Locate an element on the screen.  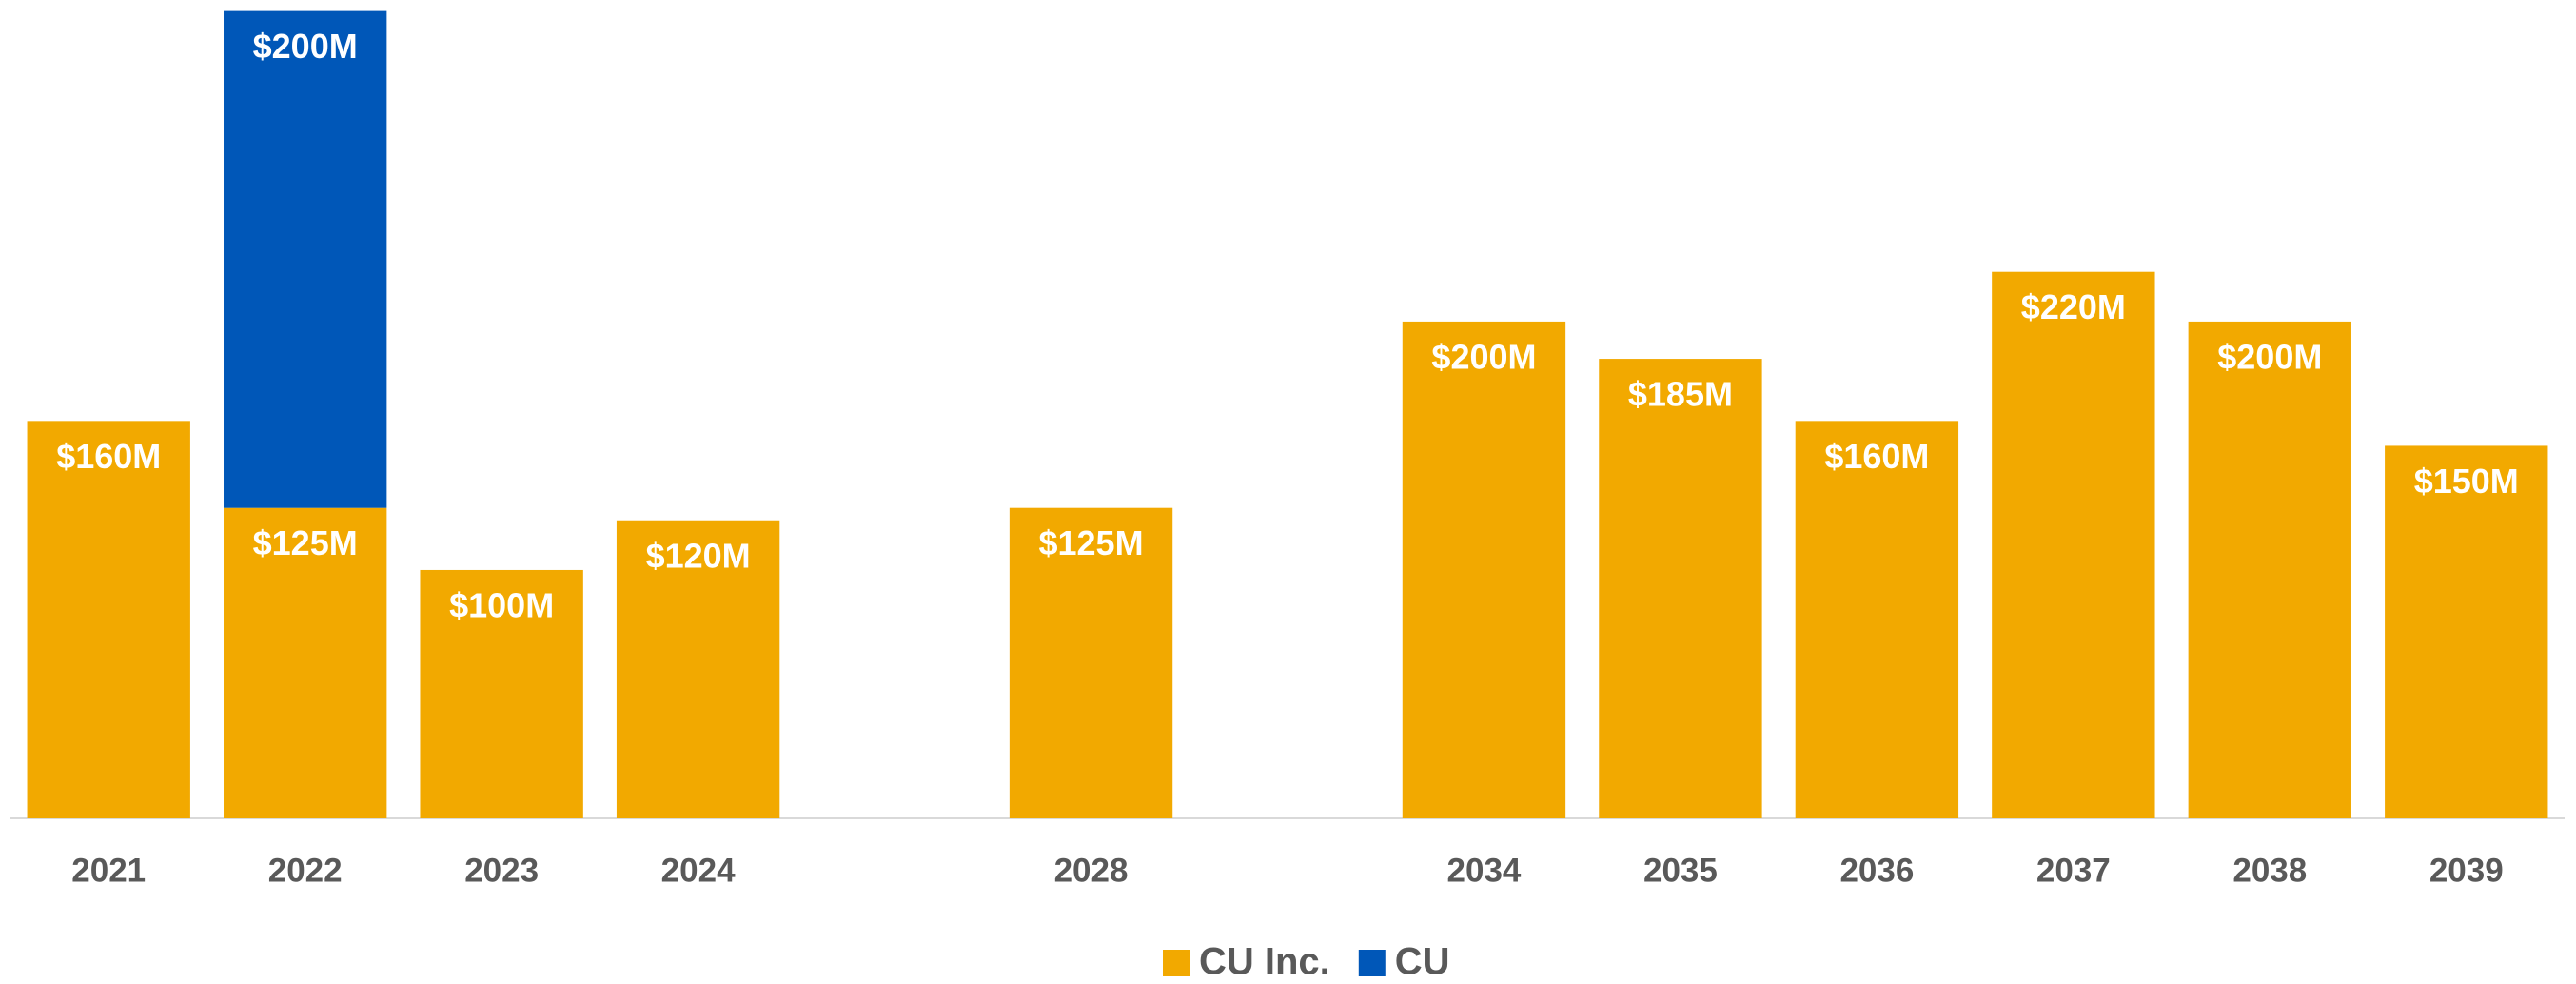
x-tick-label: 2023 is located at coordinates (501, 870).